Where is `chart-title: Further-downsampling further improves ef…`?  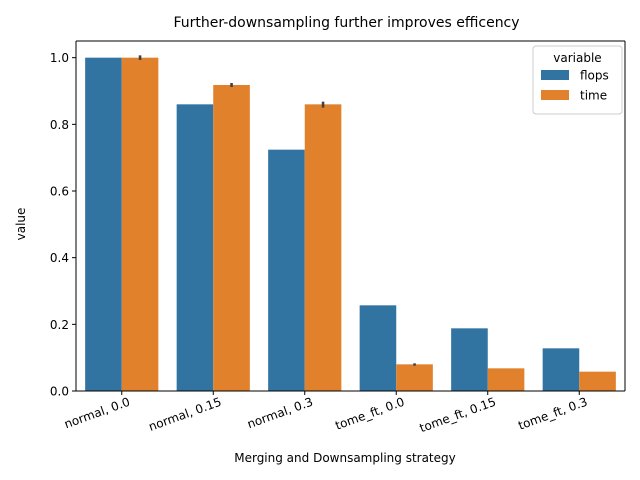 chart-title: Further-downsampling further improves ef… is located at coordinates (346, 23).